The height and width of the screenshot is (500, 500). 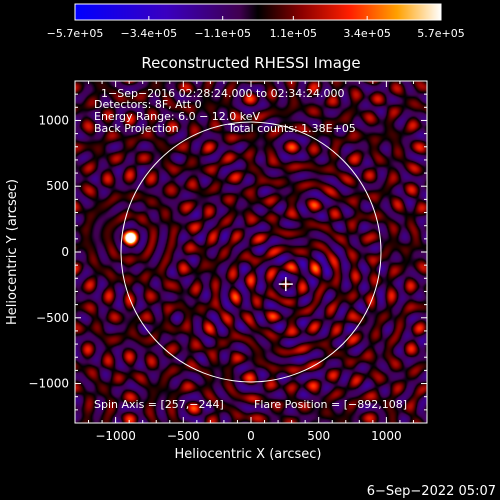 What do you see at coordinates (12, 252) in the screenshot?
I see `y-axis-label: Heliocentric Y (arcsec)` at bounding box center [12, 252].